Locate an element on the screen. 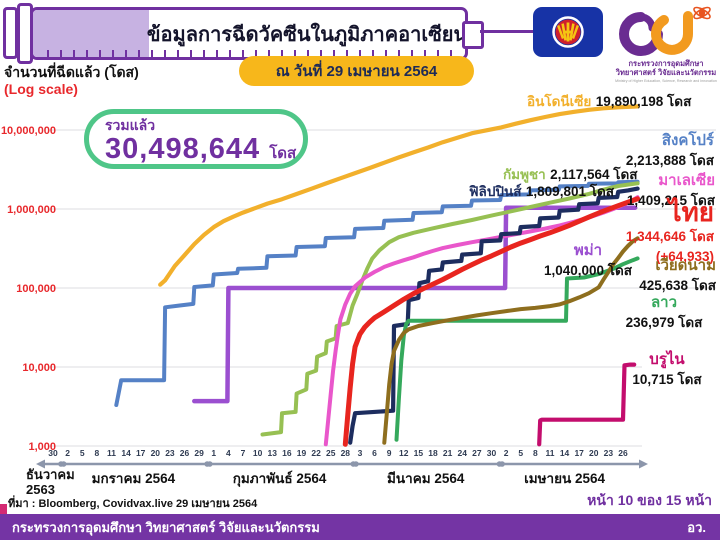  series-label-laos: ลาว 236,979 โดส is located at coordinates (664, 312).